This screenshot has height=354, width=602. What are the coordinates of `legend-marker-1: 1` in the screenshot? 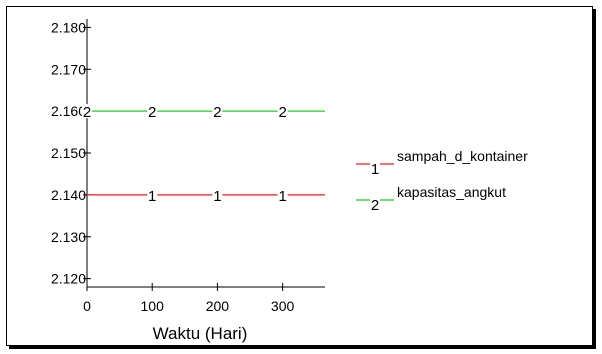 It's located at (375, 169).